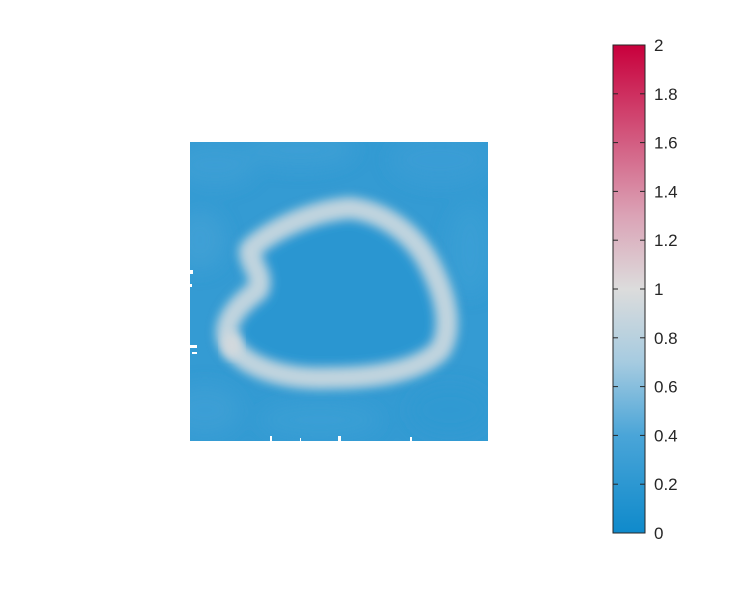  What do you see at coordinates (666, 191) in the screenshot?
I see `colorbar-tick-label: 1.4` at bounding box center [666, 191].